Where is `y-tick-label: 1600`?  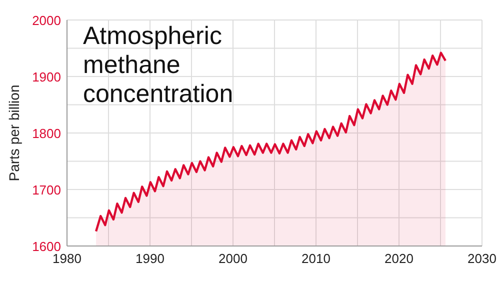 y-tick-label: 1600 is located at coordinates (46, 246).